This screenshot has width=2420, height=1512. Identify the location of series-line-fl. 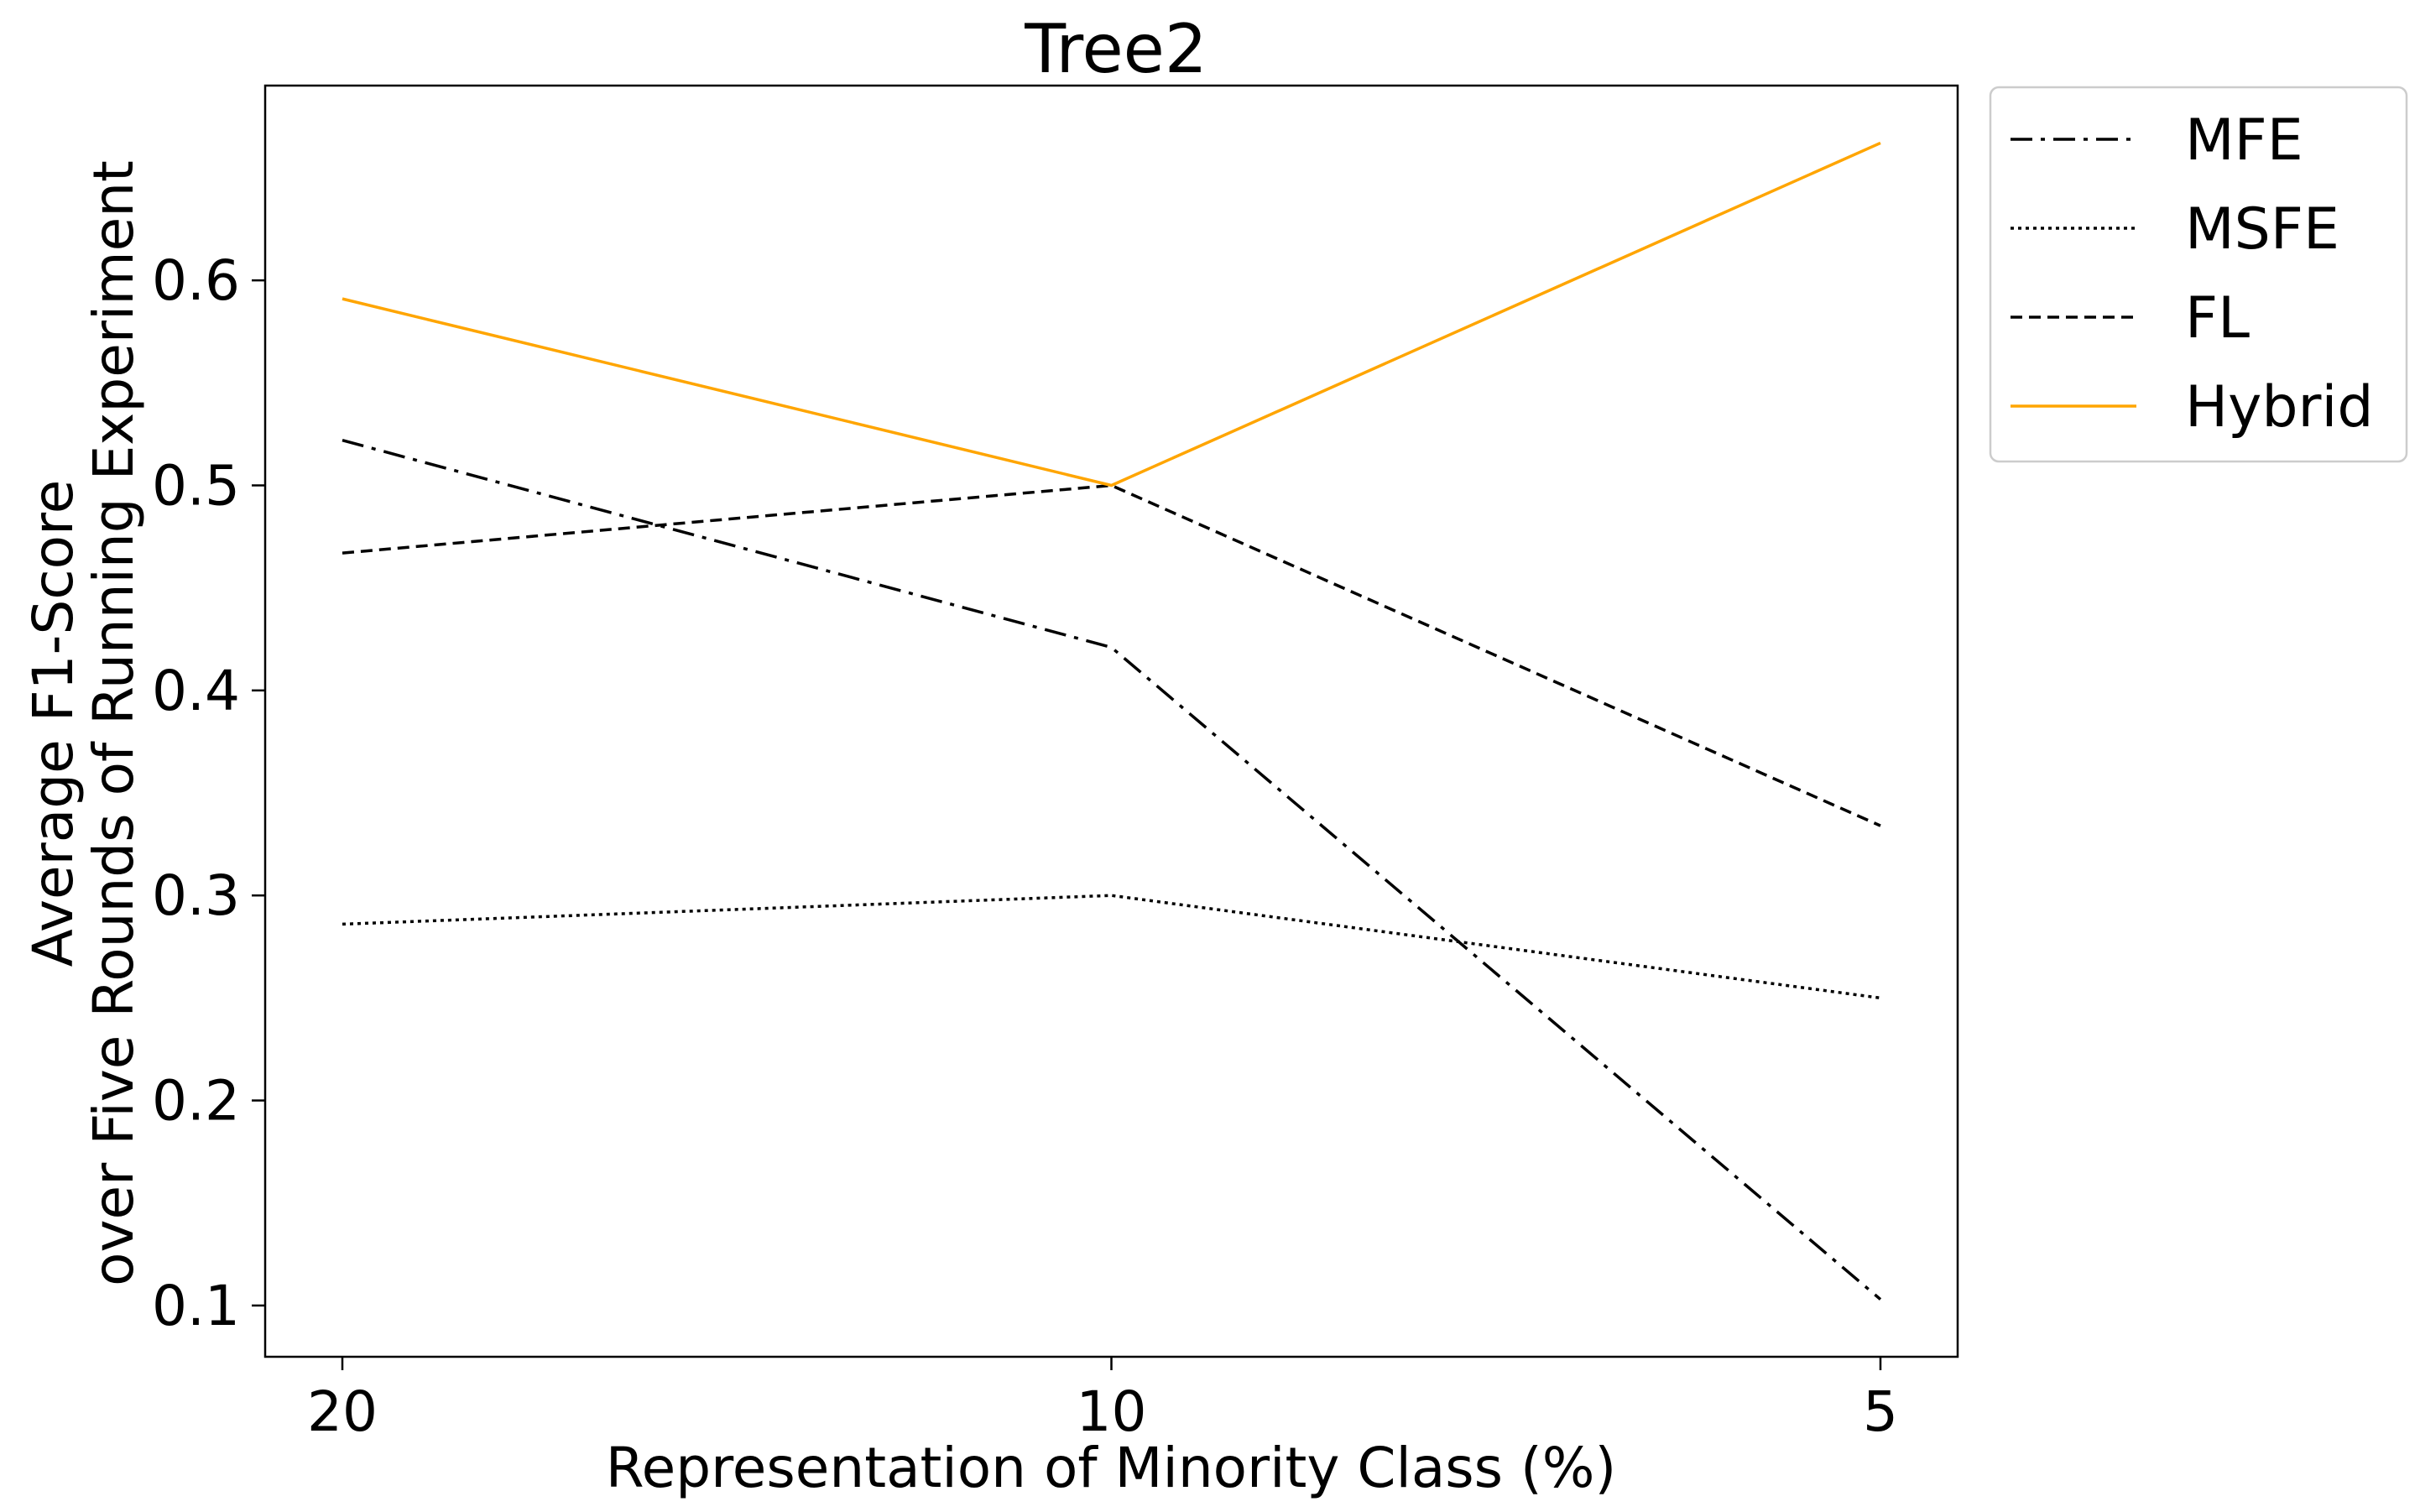
(1111, 655).